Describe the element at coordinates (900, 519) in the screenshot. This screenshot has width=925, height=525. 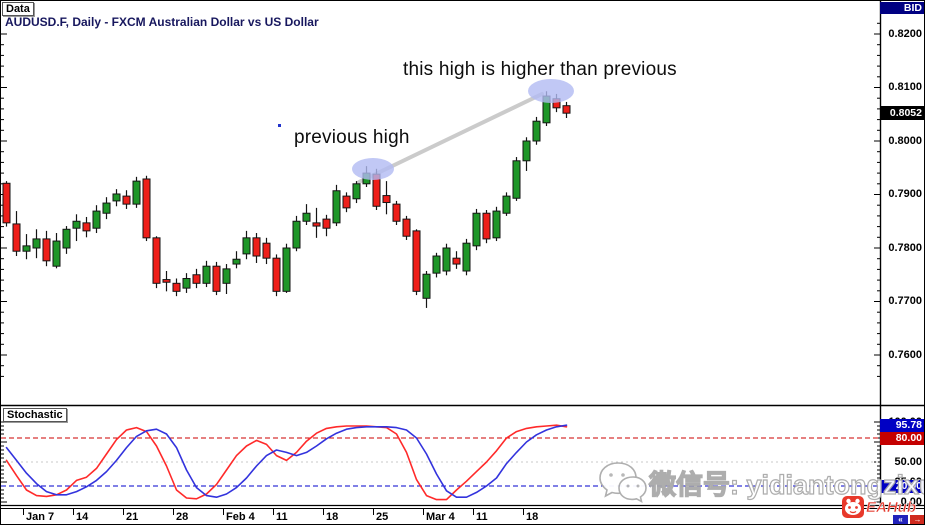
I see `scroll-back-button: «` at that location.